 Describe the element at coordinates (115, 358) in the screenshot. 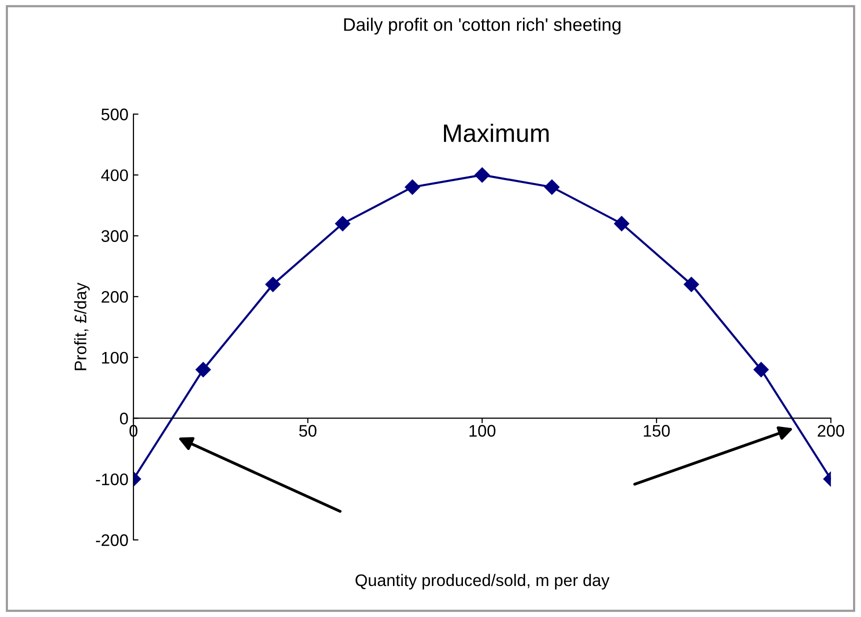

I see `y-tick-label: 100` at that location.